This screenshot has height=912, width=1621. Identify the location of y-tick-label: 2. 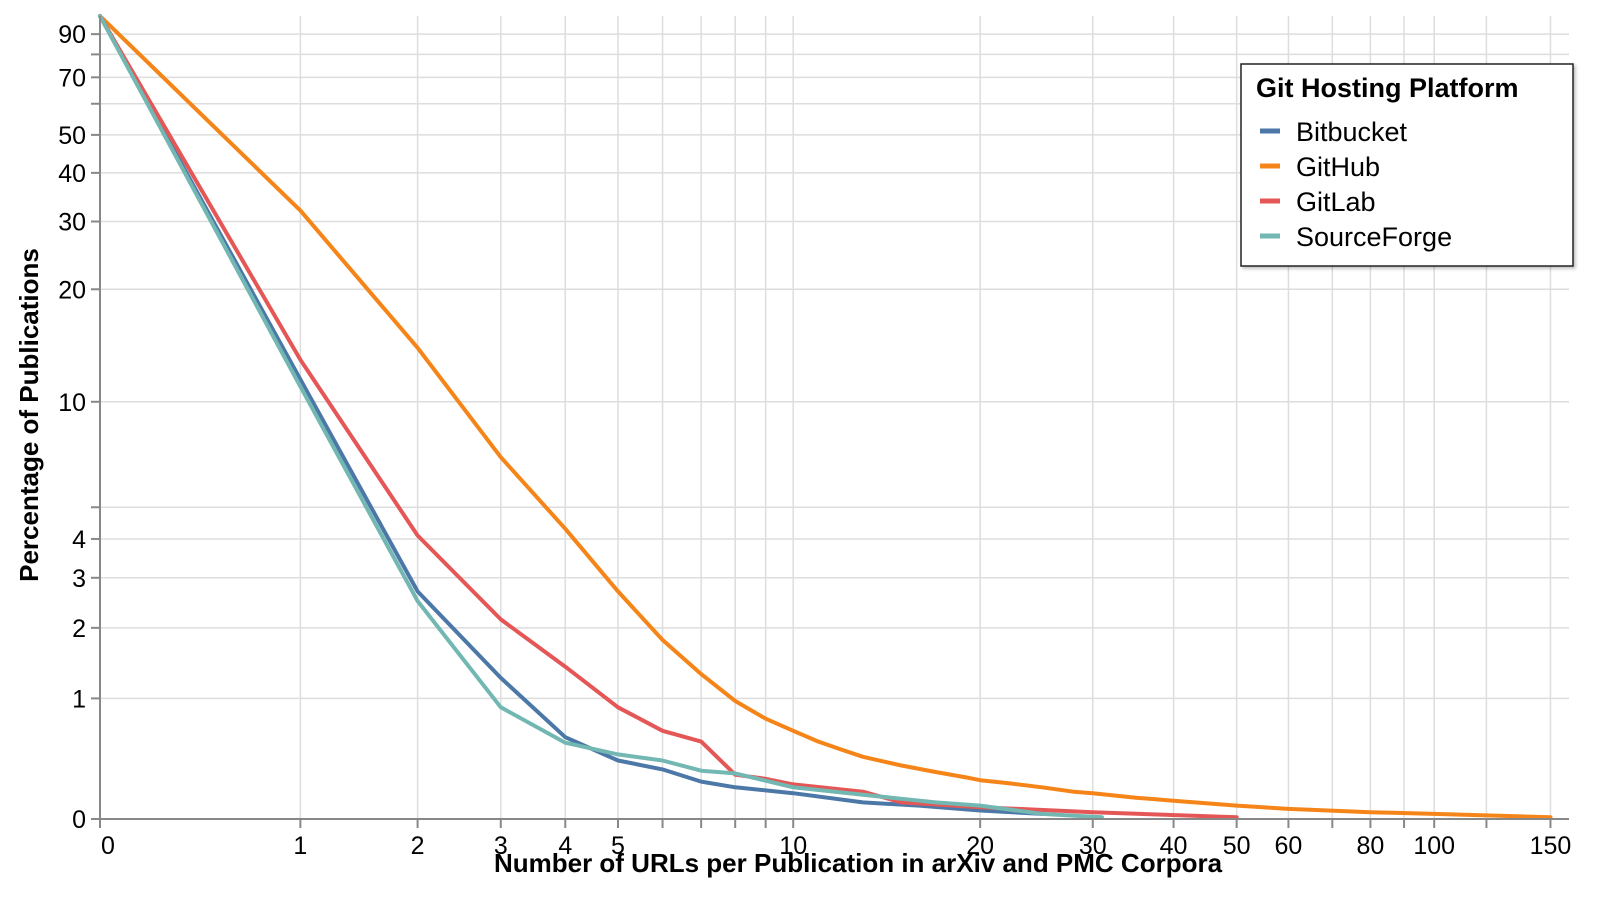
(79, 629).